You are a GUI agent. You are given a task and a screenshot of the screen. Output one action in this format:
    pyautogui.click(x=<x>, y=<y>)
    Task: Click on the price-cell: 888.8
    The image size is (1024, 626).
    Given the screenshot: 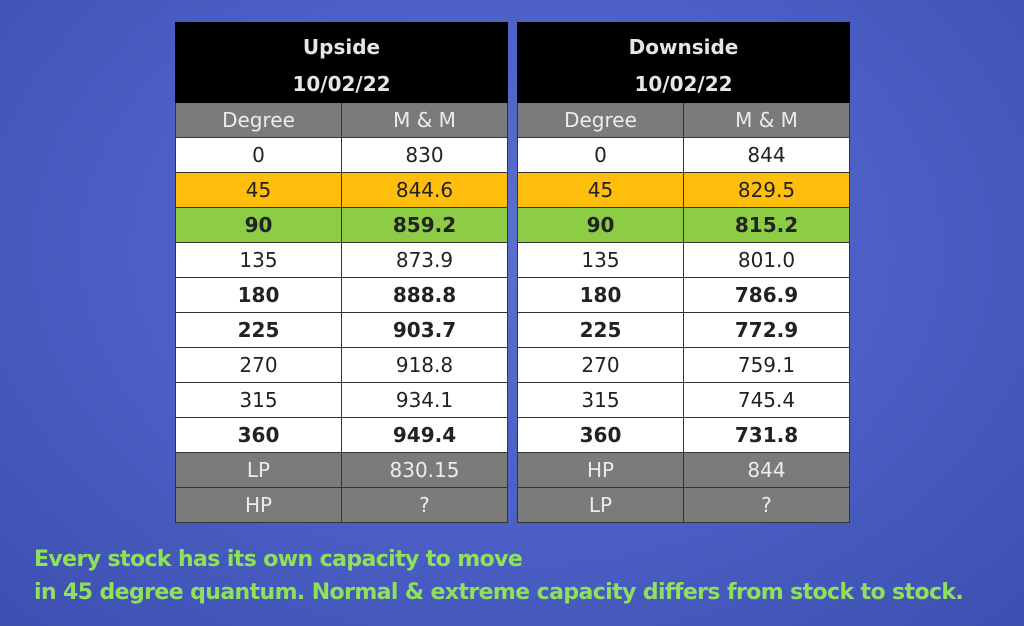 What is the action you would take?
    pyautogui.click(x=424, y=295)
    